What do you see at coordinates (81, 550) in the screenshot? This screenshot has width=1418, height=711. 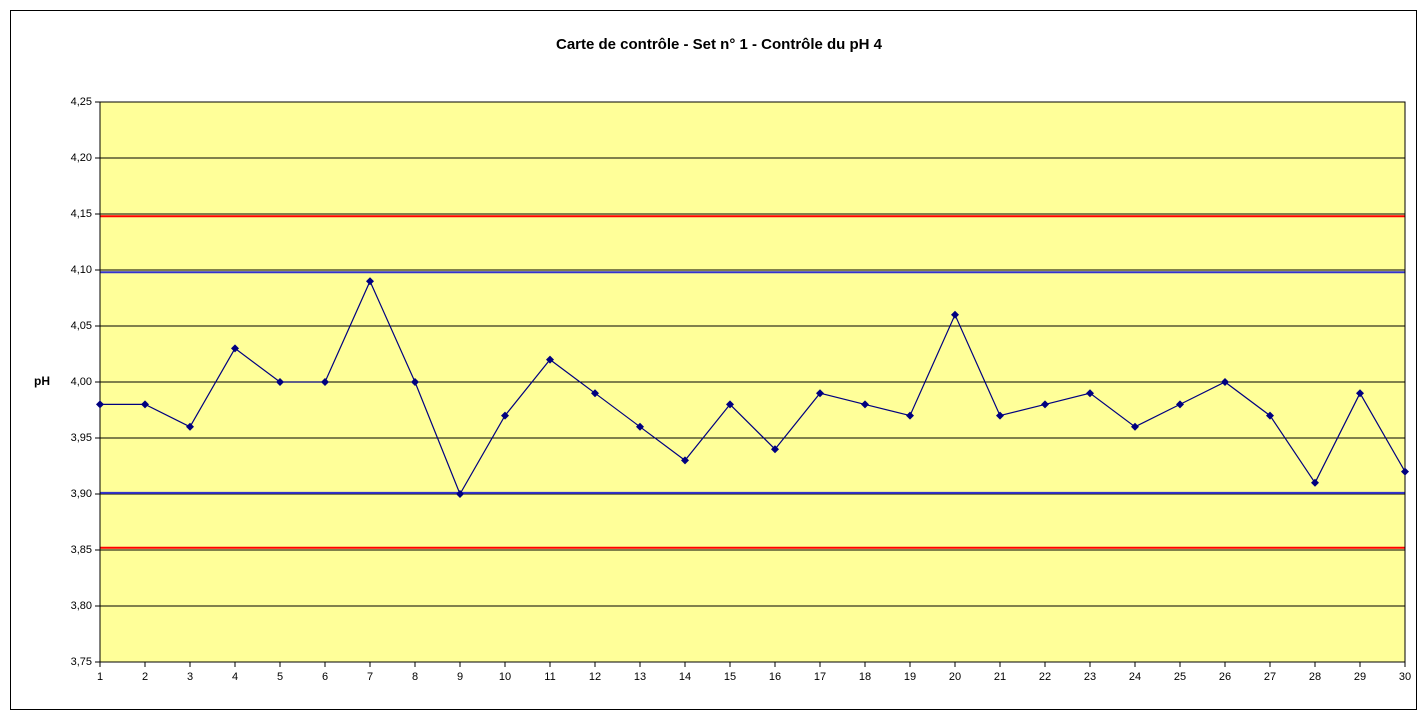 I see `y-tick-label: 3,85` at bounding box center [81, 550].